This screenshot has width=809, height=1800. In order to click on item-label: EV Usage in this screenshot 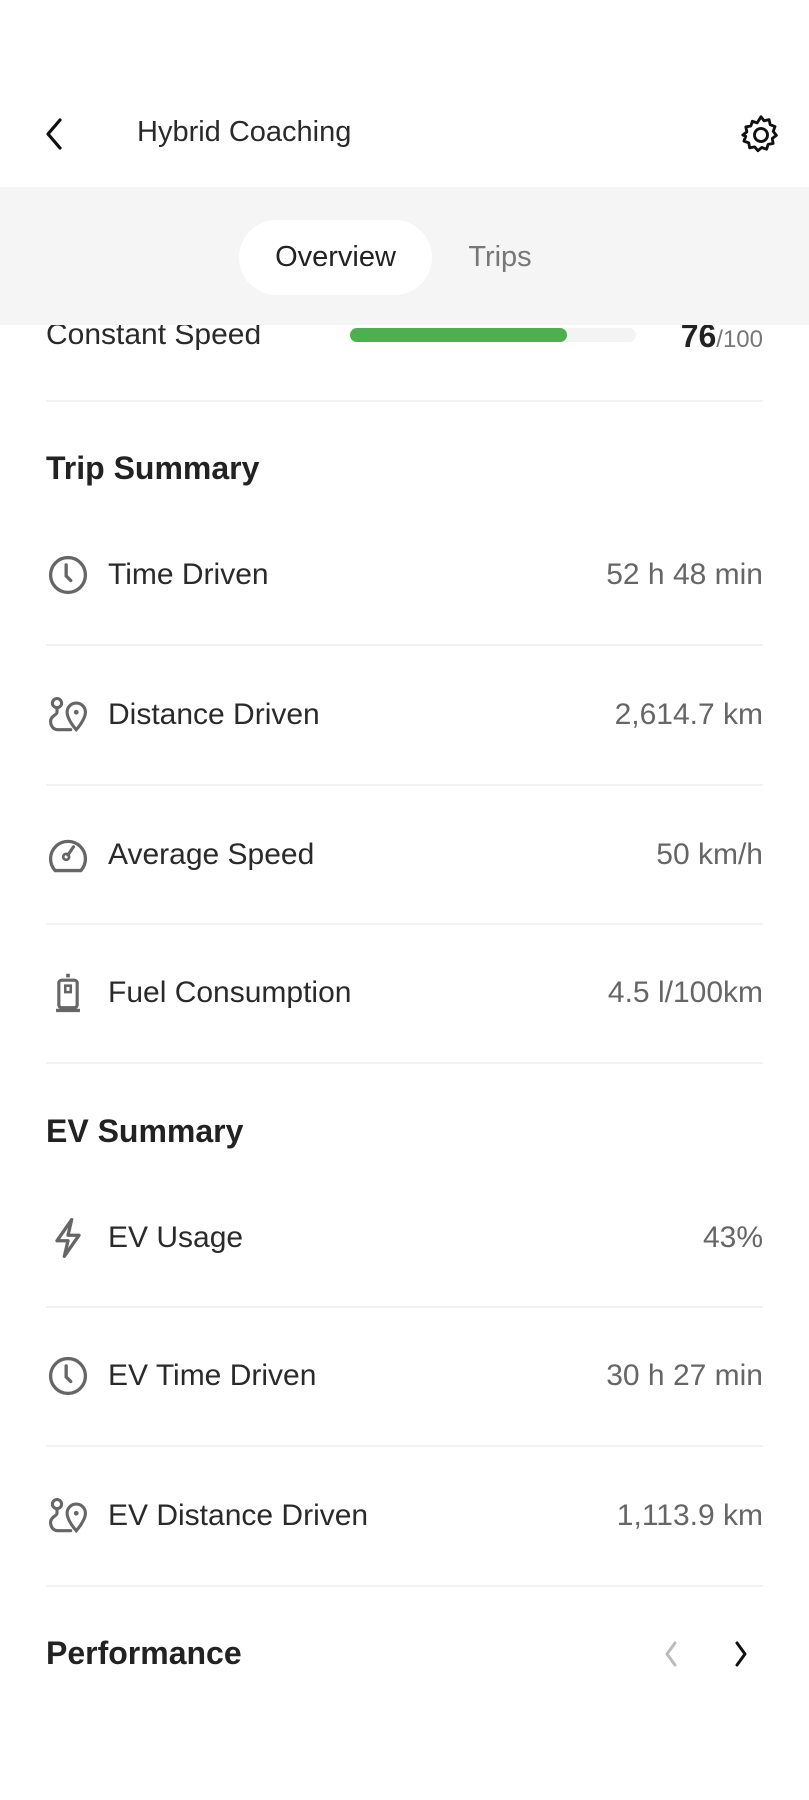, I will do `click(176, 1237)`.